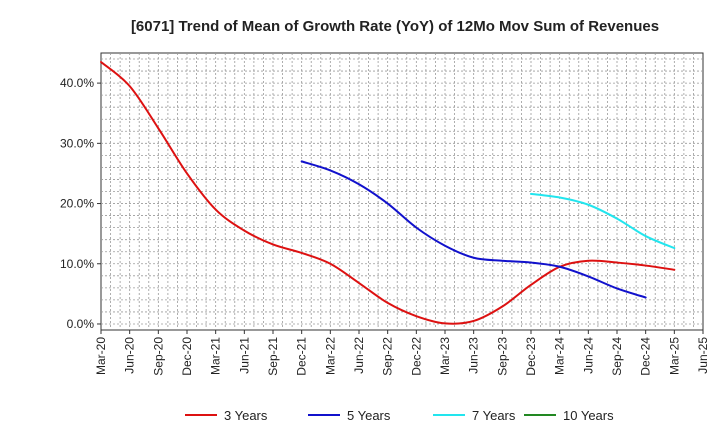 Image resolution: width=720 pixels, height=440 pixels. I want to click on x-tick-label: Mar-25, so click(674, 356).